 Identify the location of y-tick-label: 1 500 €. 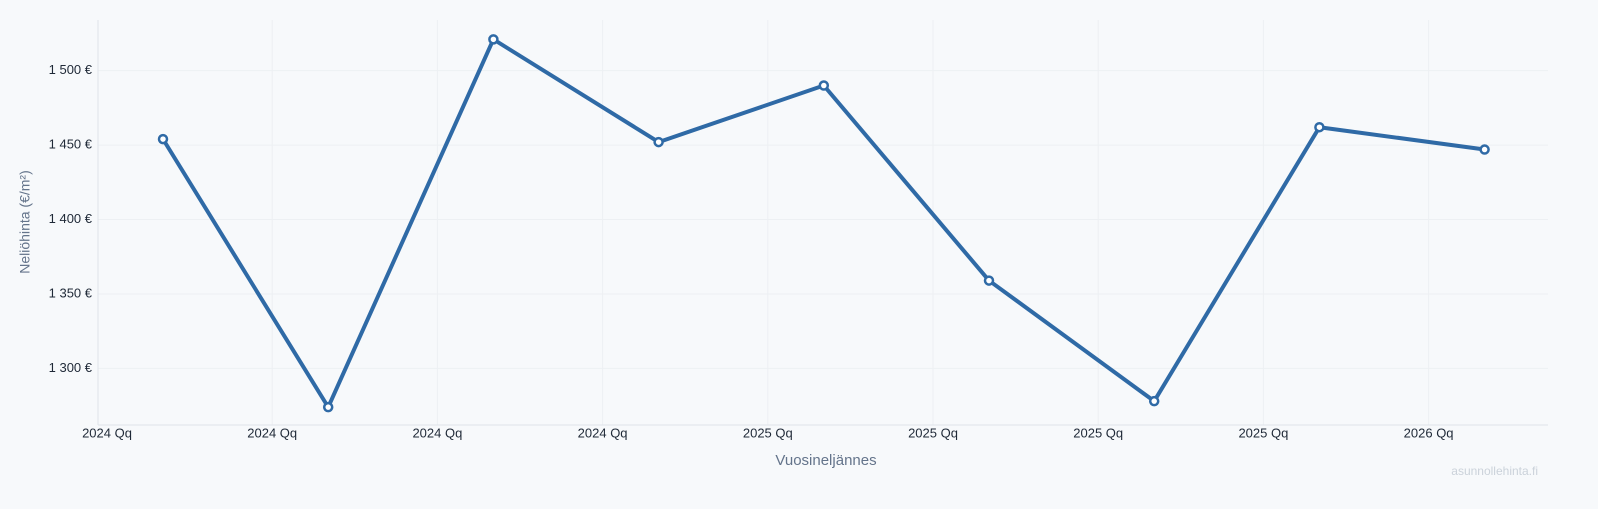
(71, 69).